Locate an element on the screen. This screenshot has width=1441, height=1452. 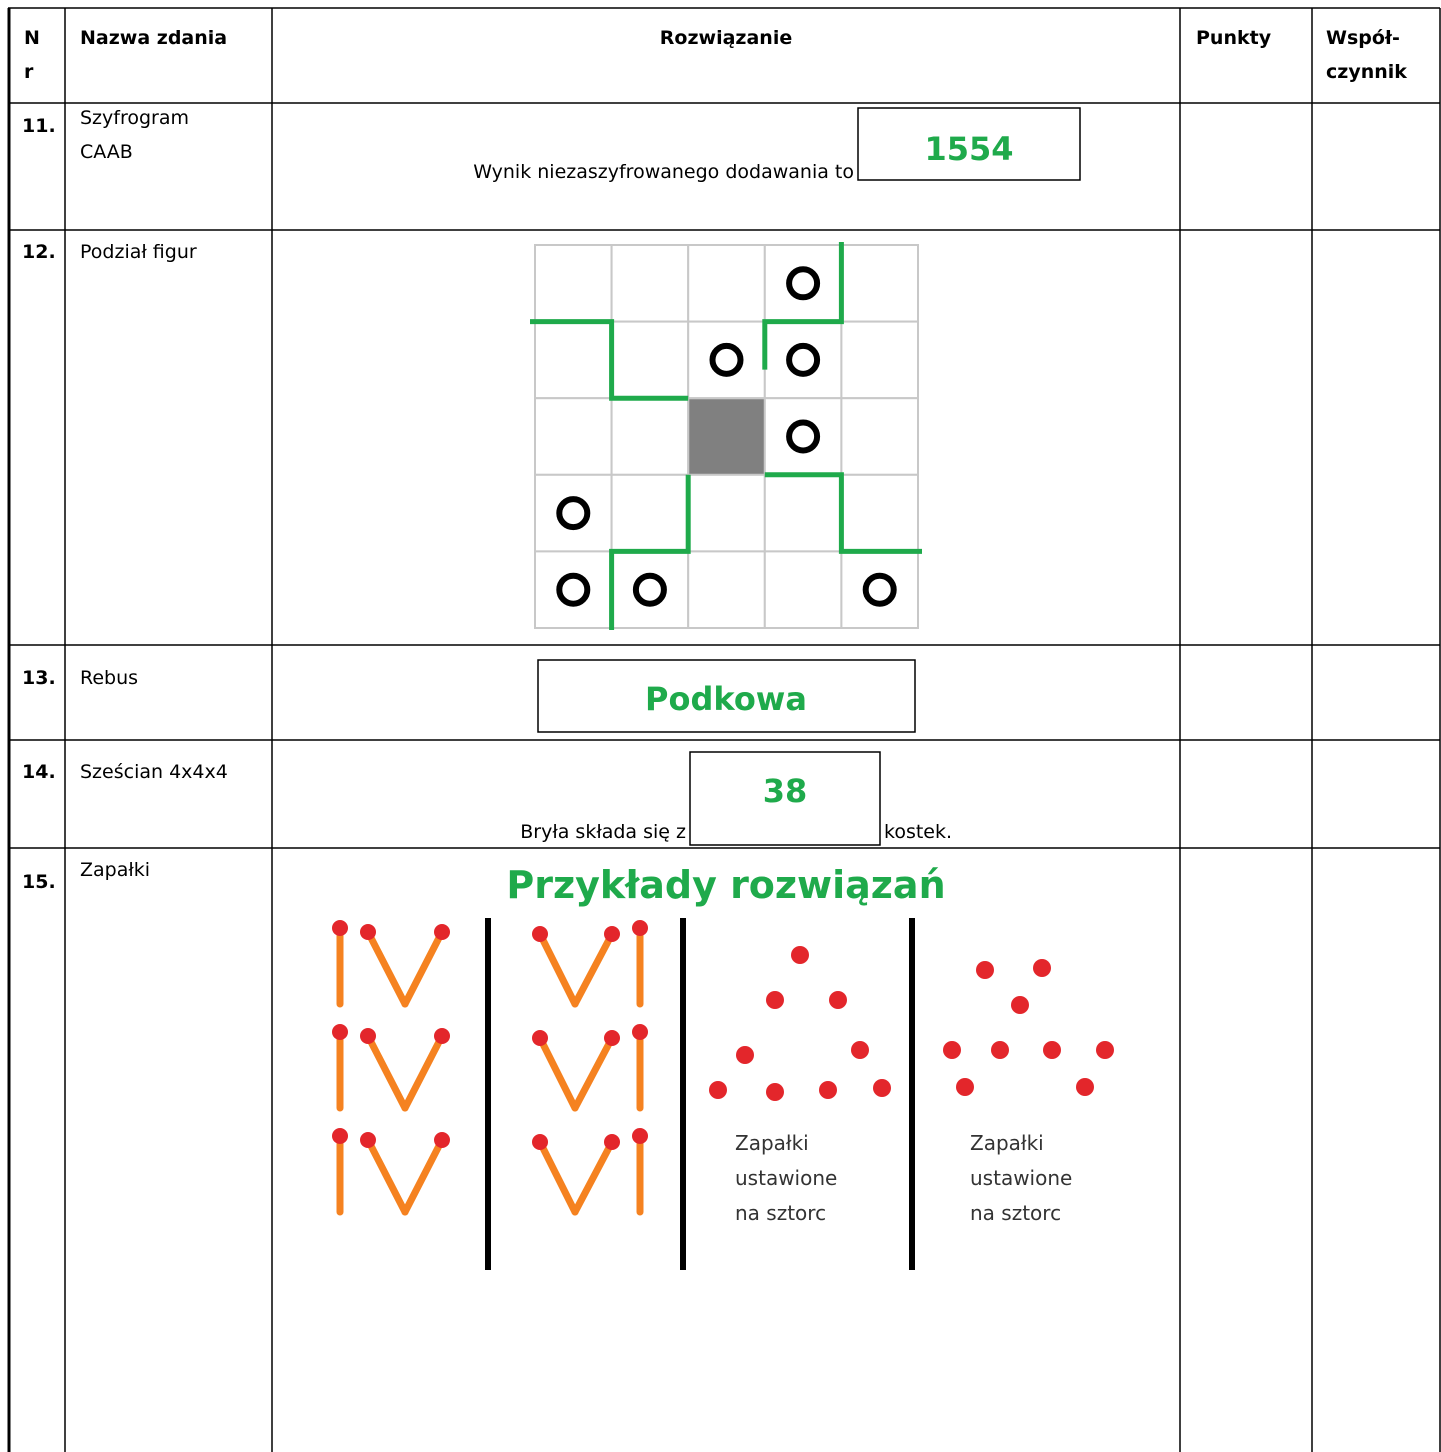
answer: 38 is located at coordinates (785, 791).